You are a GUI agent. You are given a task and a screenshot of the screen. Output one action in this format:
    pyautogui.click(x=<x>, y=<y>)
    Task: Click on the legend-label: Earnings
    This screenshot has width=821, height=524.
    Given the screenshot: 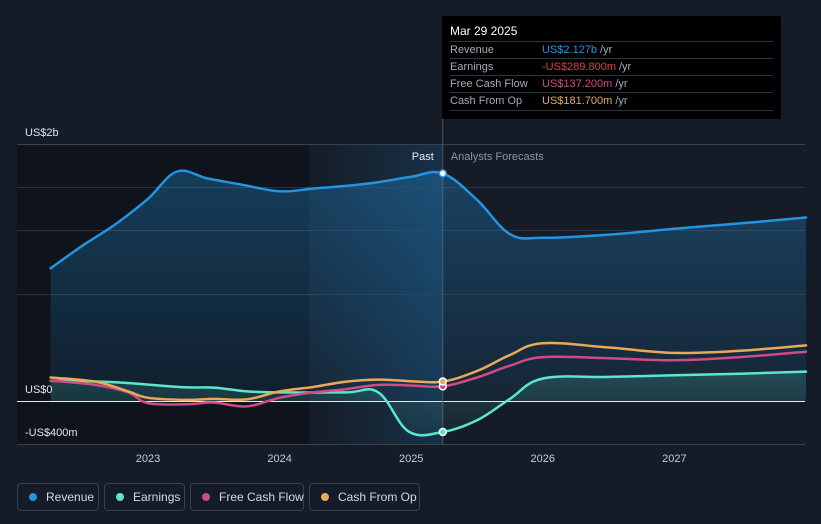 What is the action you would take?
    pyautogui.click(x=157, y=497)
    